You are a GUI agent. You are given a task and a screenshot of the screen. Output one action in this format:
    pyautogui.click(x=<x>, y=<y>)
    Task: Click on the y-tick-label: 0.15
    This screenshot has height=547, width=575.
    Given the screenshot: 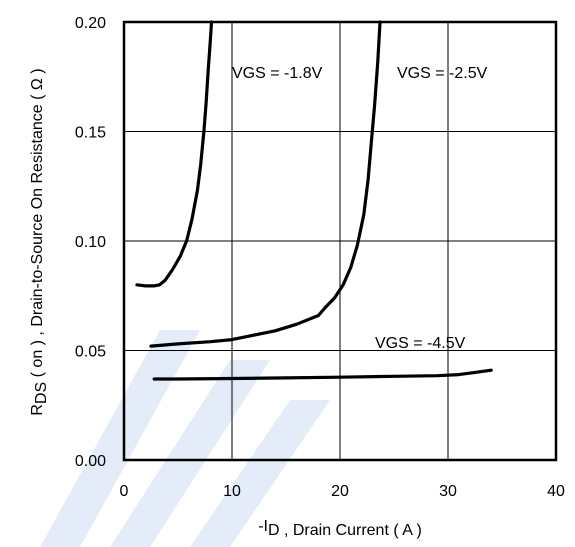 What is the action you would take?
    pyautogui.click(x=90, y=133)
    